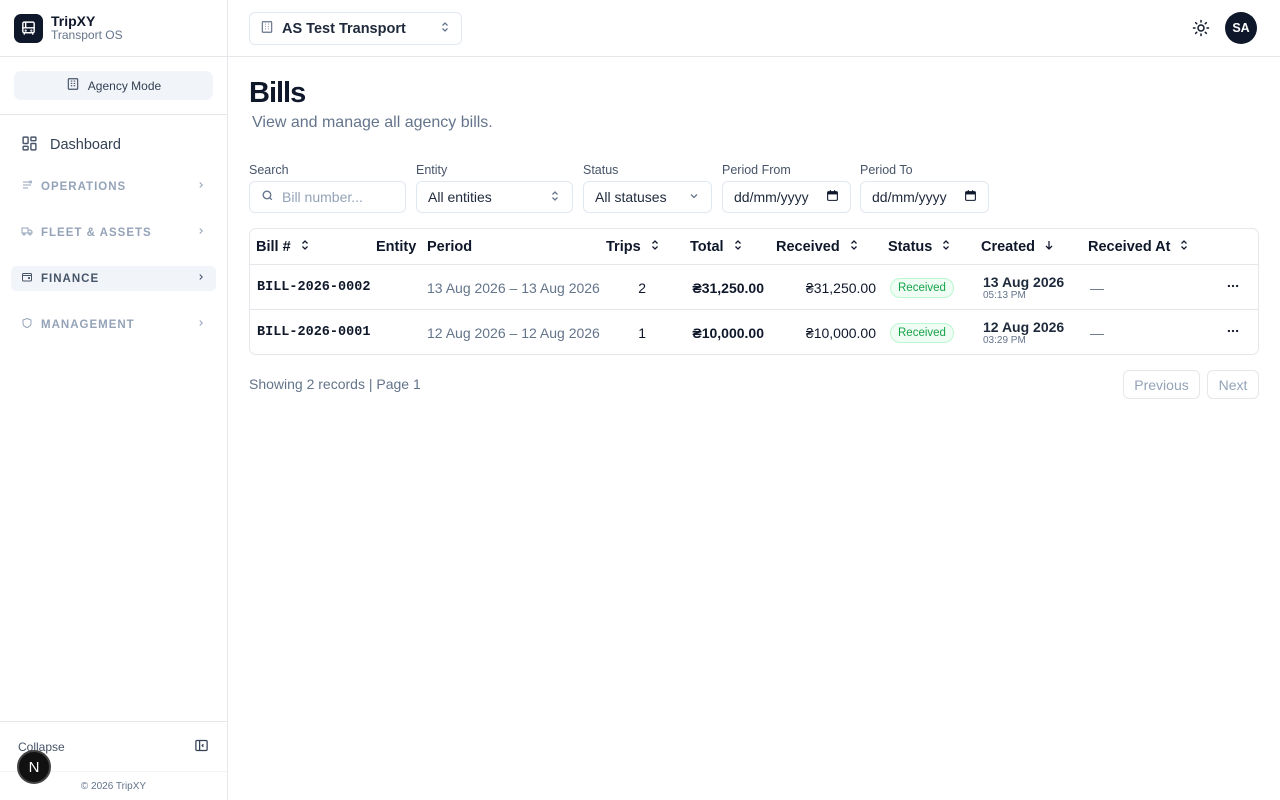  I want to click on status-select: All statuses, so click(647, 197).